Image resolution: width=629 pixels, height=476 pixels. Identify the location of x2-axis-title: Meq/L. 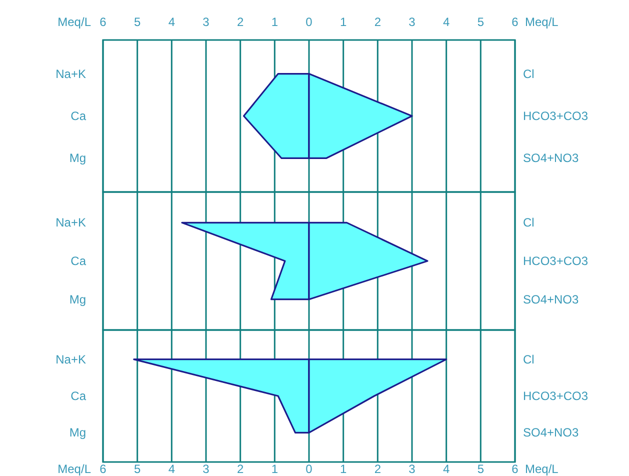
(542, 22).